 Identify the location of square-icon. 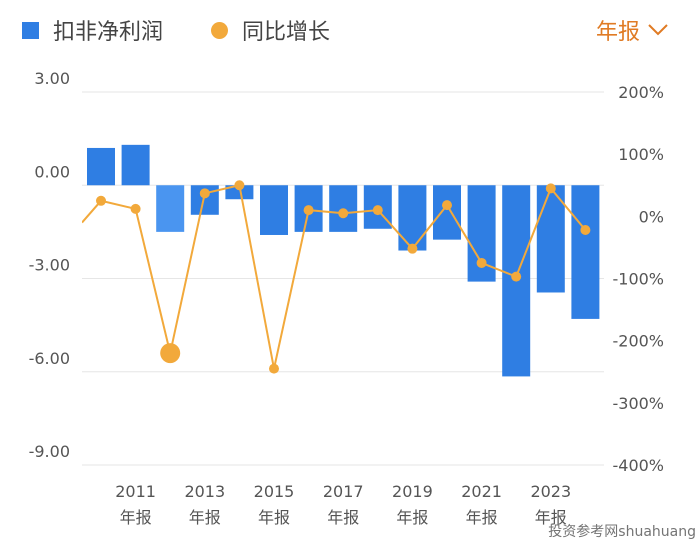
(30, 30).